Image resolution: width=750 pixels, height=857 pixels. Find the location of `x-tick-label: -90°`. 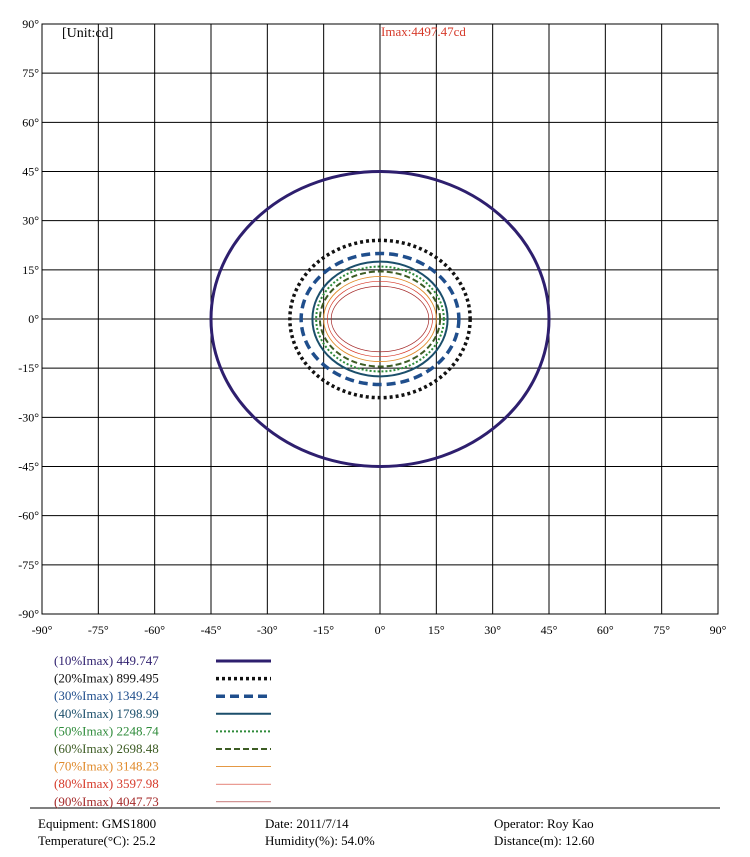

x-tick-label: -90° is located at coordinates (42, 630).